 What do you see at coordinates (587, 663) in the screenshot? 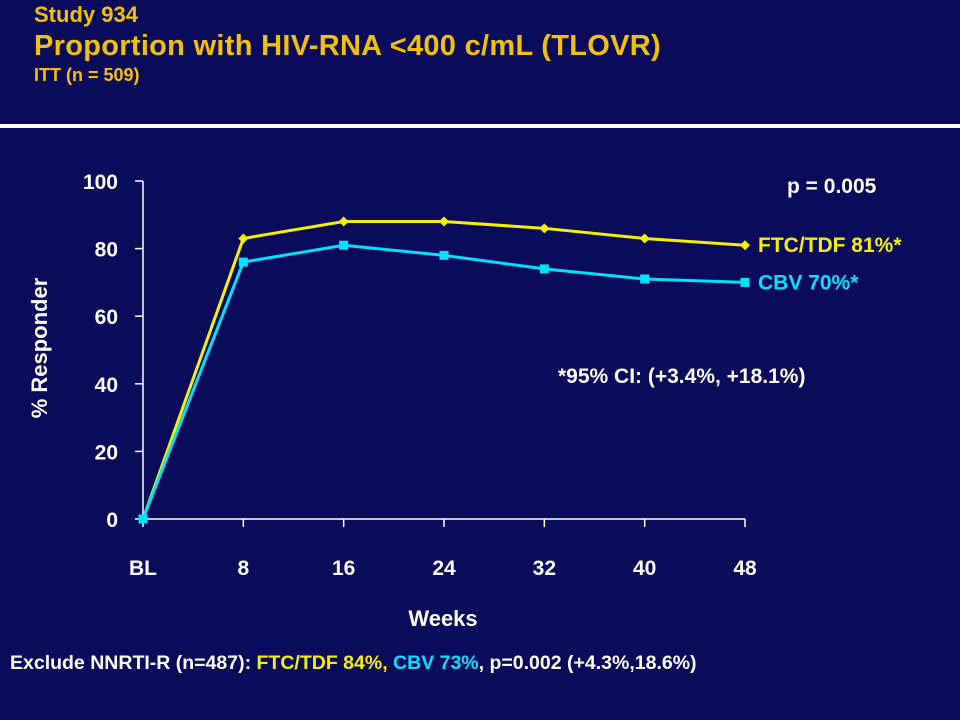
I see `footnote-rest: , p=0.002 (+4.3%,18.6%)` at bounding box center [587, 663].